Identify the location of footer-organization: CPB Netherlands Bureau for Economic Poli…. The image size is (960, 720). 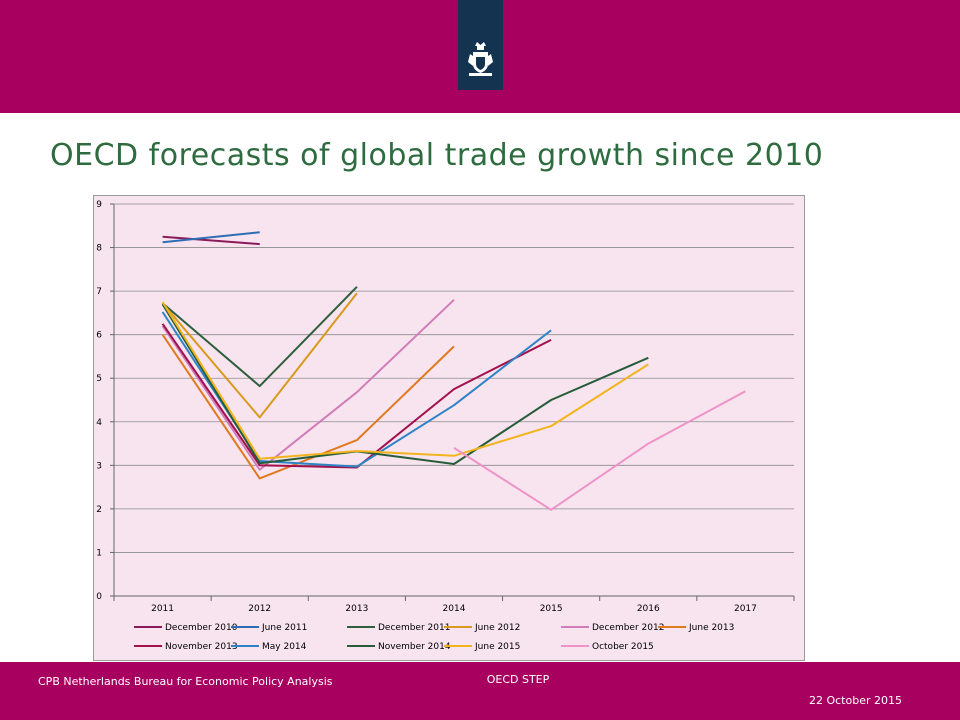
(185, 681).